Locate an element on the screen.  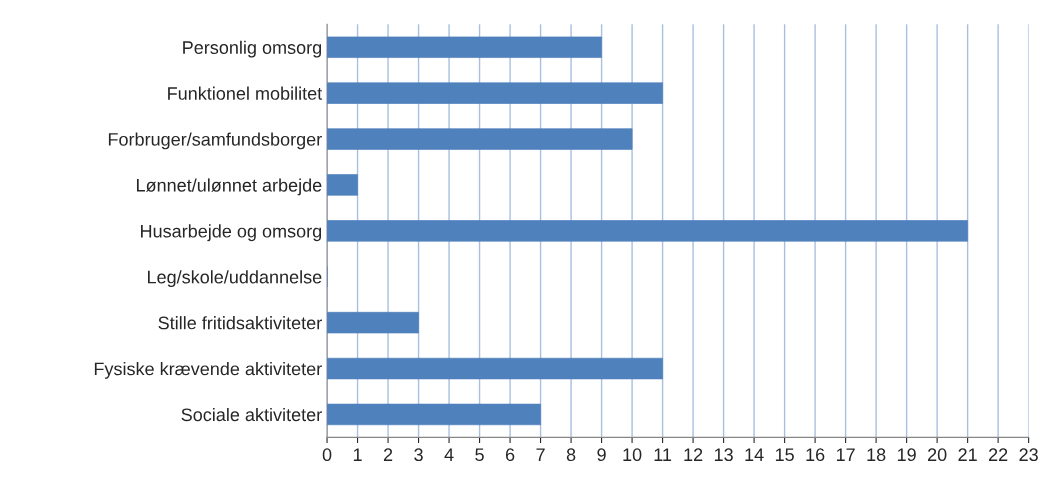
x-tick-label: 9 is located at coordinates (601, 455).